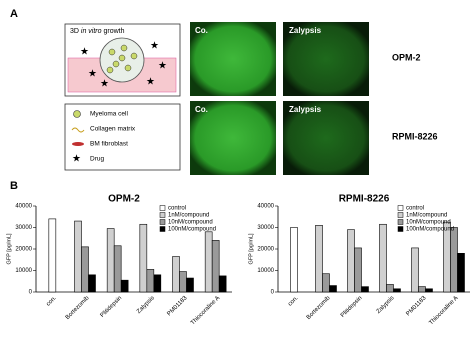 The image size is (474, 354). I want to click on image-label: Zalypsis, so click(305, 109).